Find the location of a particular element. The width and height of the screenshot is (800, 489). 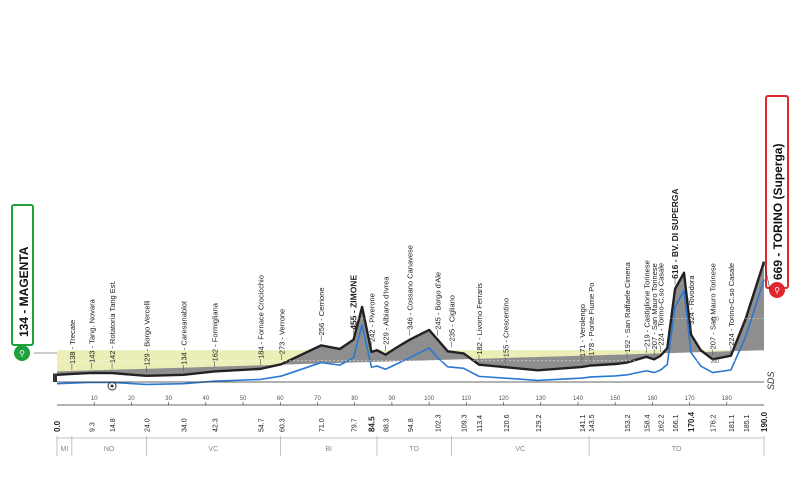

x-tick-label: 150 is located at coordinates (615, 399).